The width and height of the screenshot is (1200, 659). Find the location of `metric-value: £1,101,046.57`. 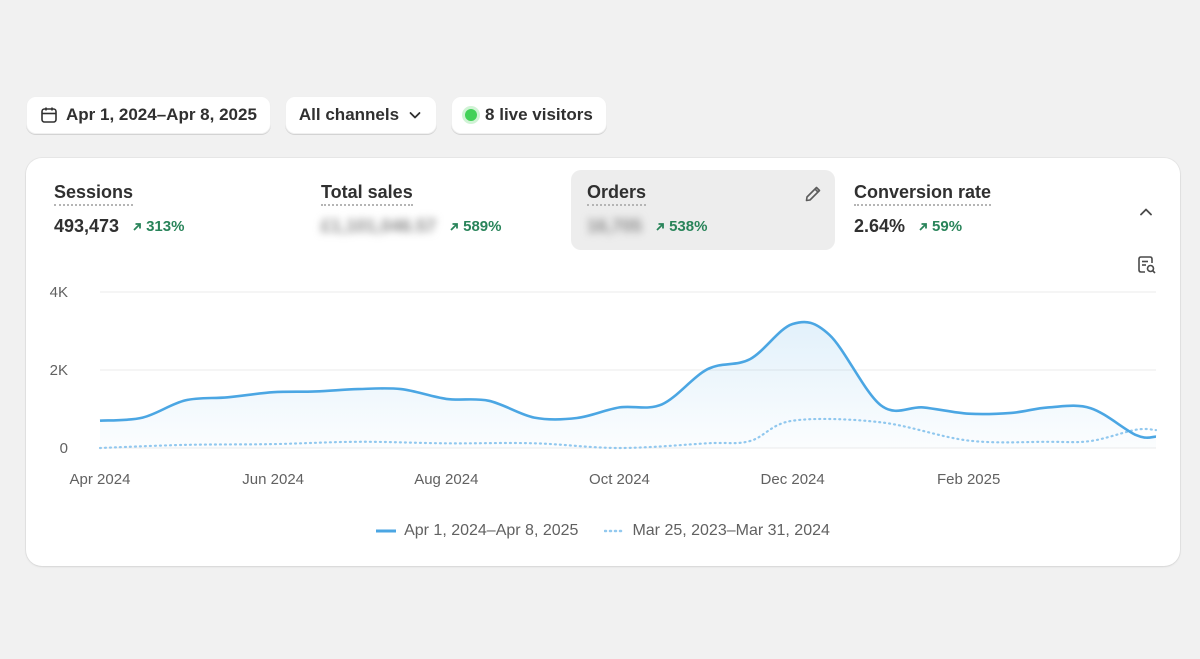

metric-value: £1,101,046.57 is located at coordinates (379, 226).